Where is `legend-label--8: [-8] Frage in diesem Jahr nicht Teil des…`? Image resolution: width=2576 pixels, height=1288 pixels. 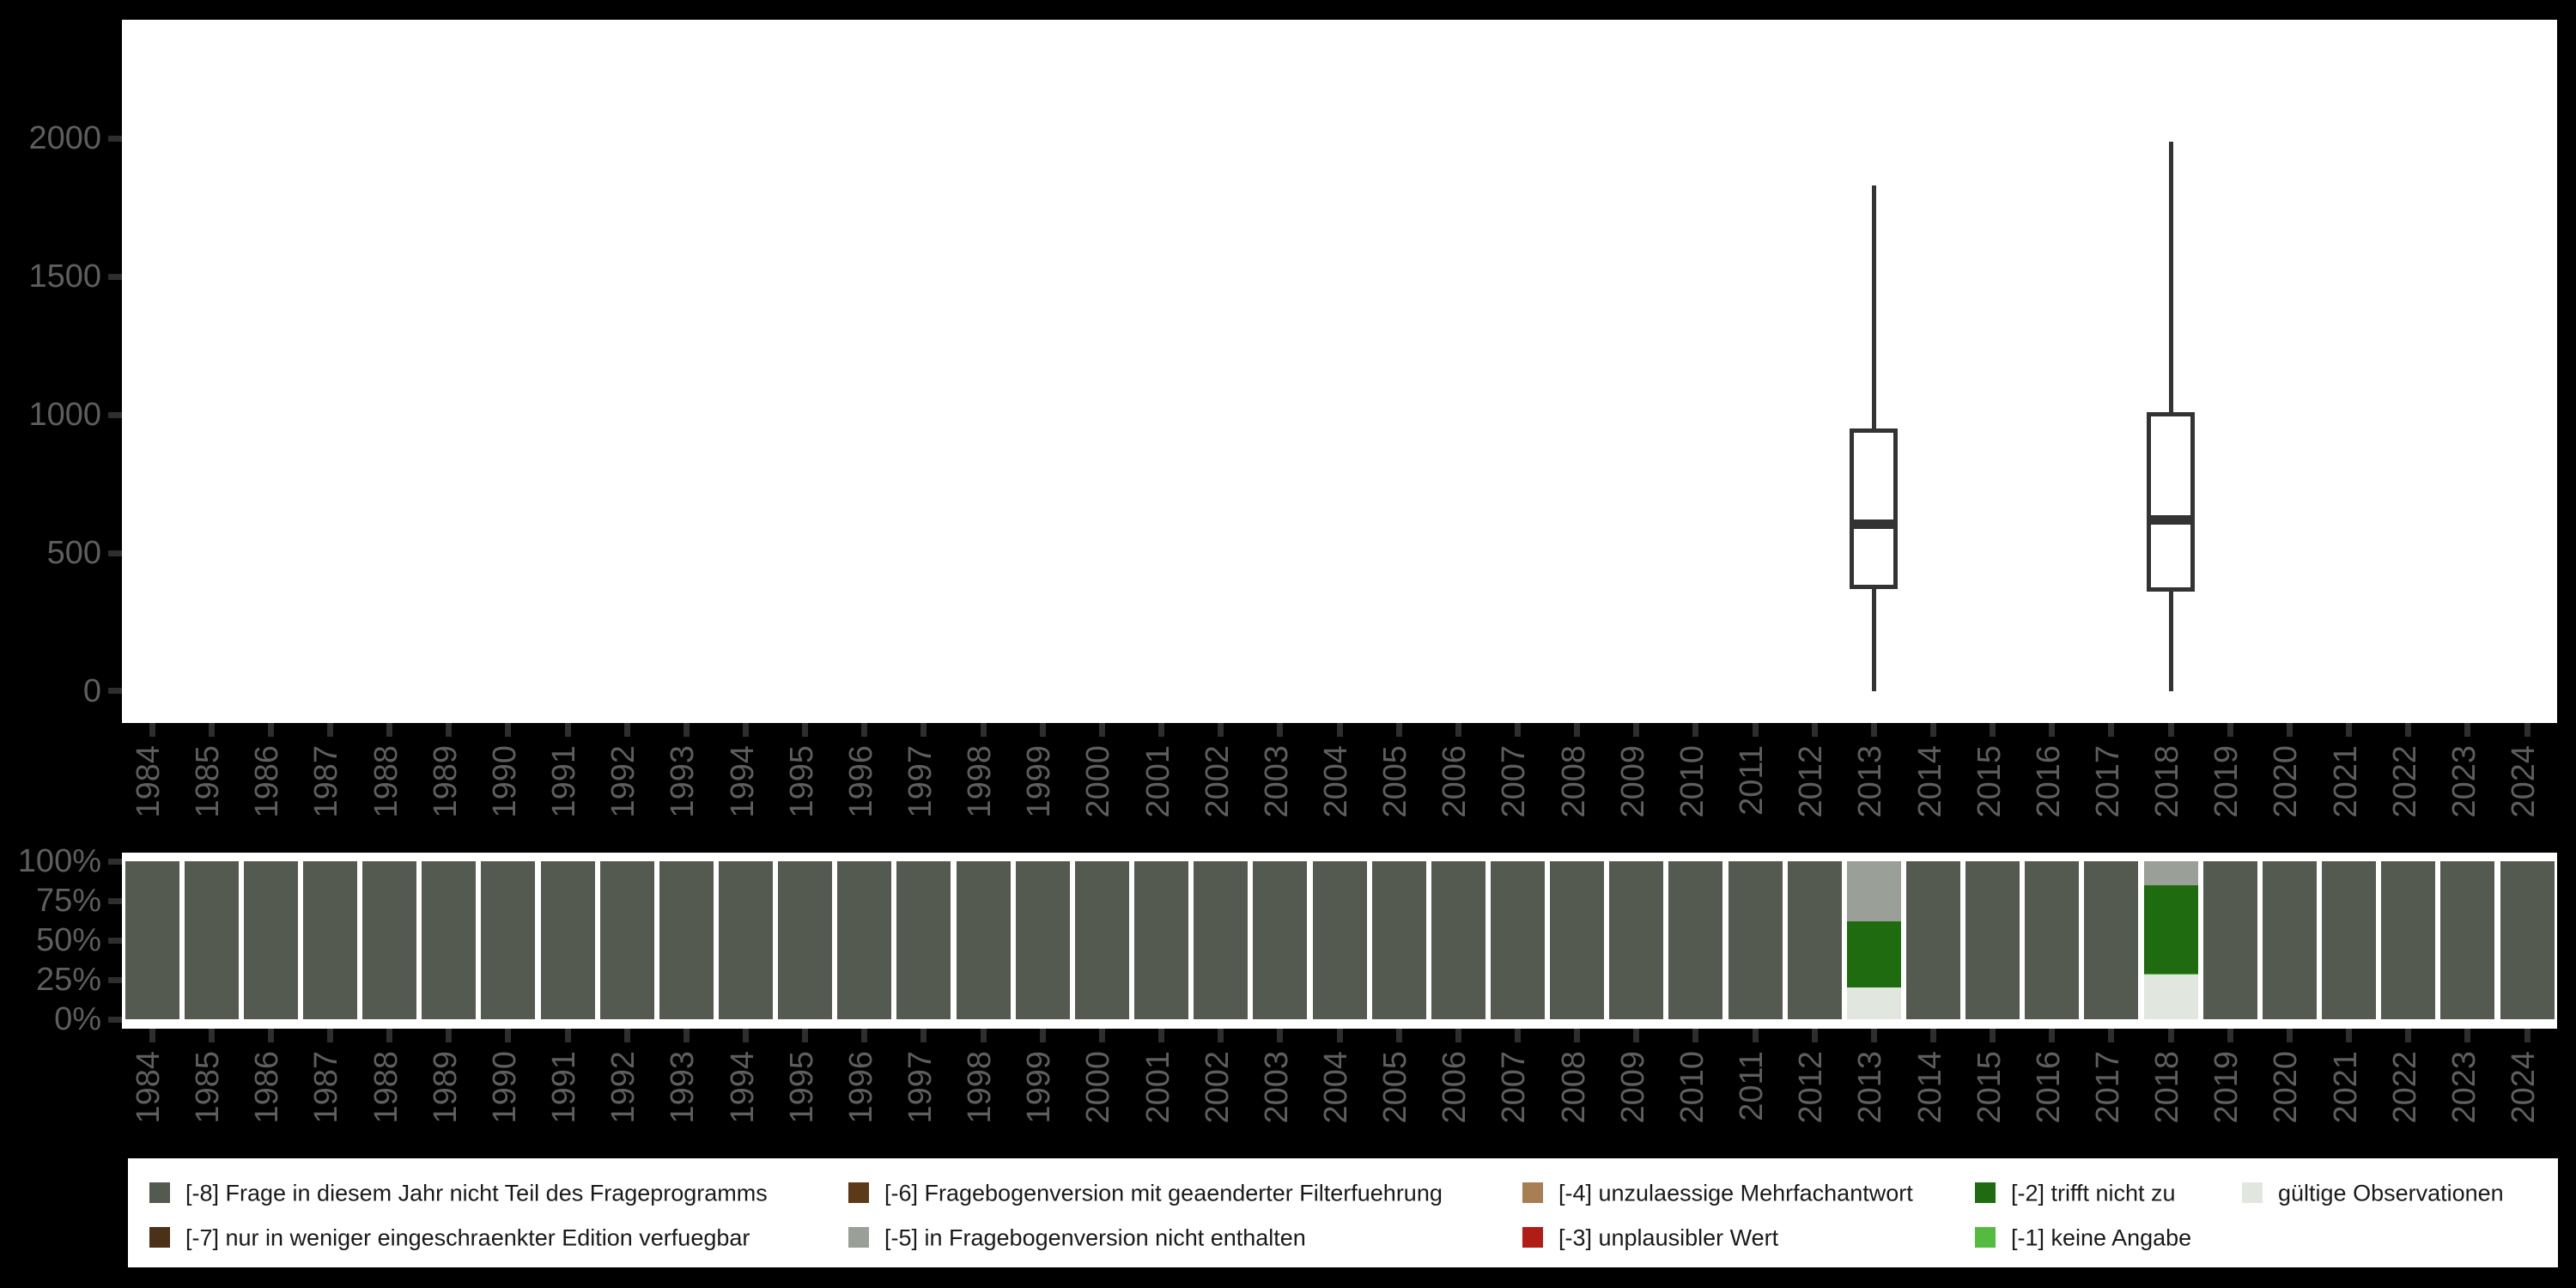
legend-label--8: [-8] Frage in diesem Jahr nicht Teil des… is located at coordinates (477, 1193).